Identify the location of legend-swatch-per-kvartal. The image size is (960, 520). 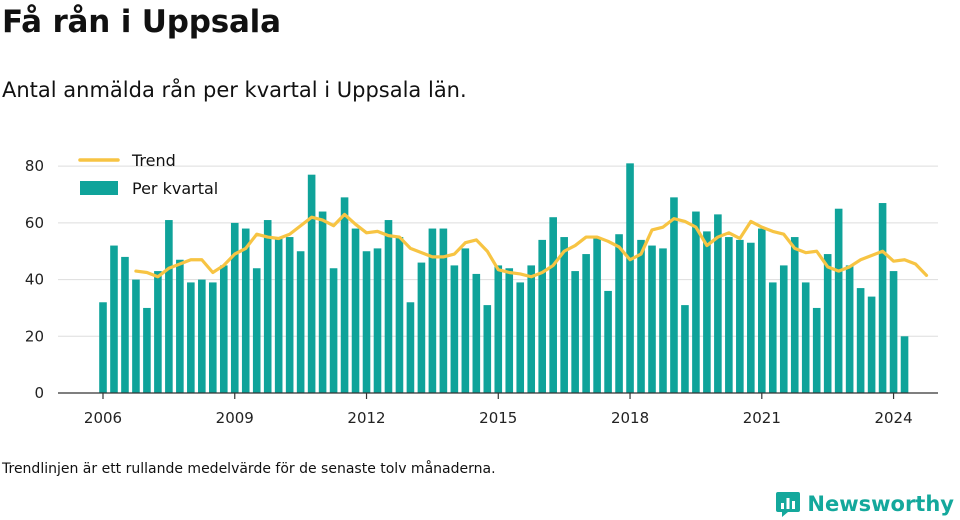
(99, 188).